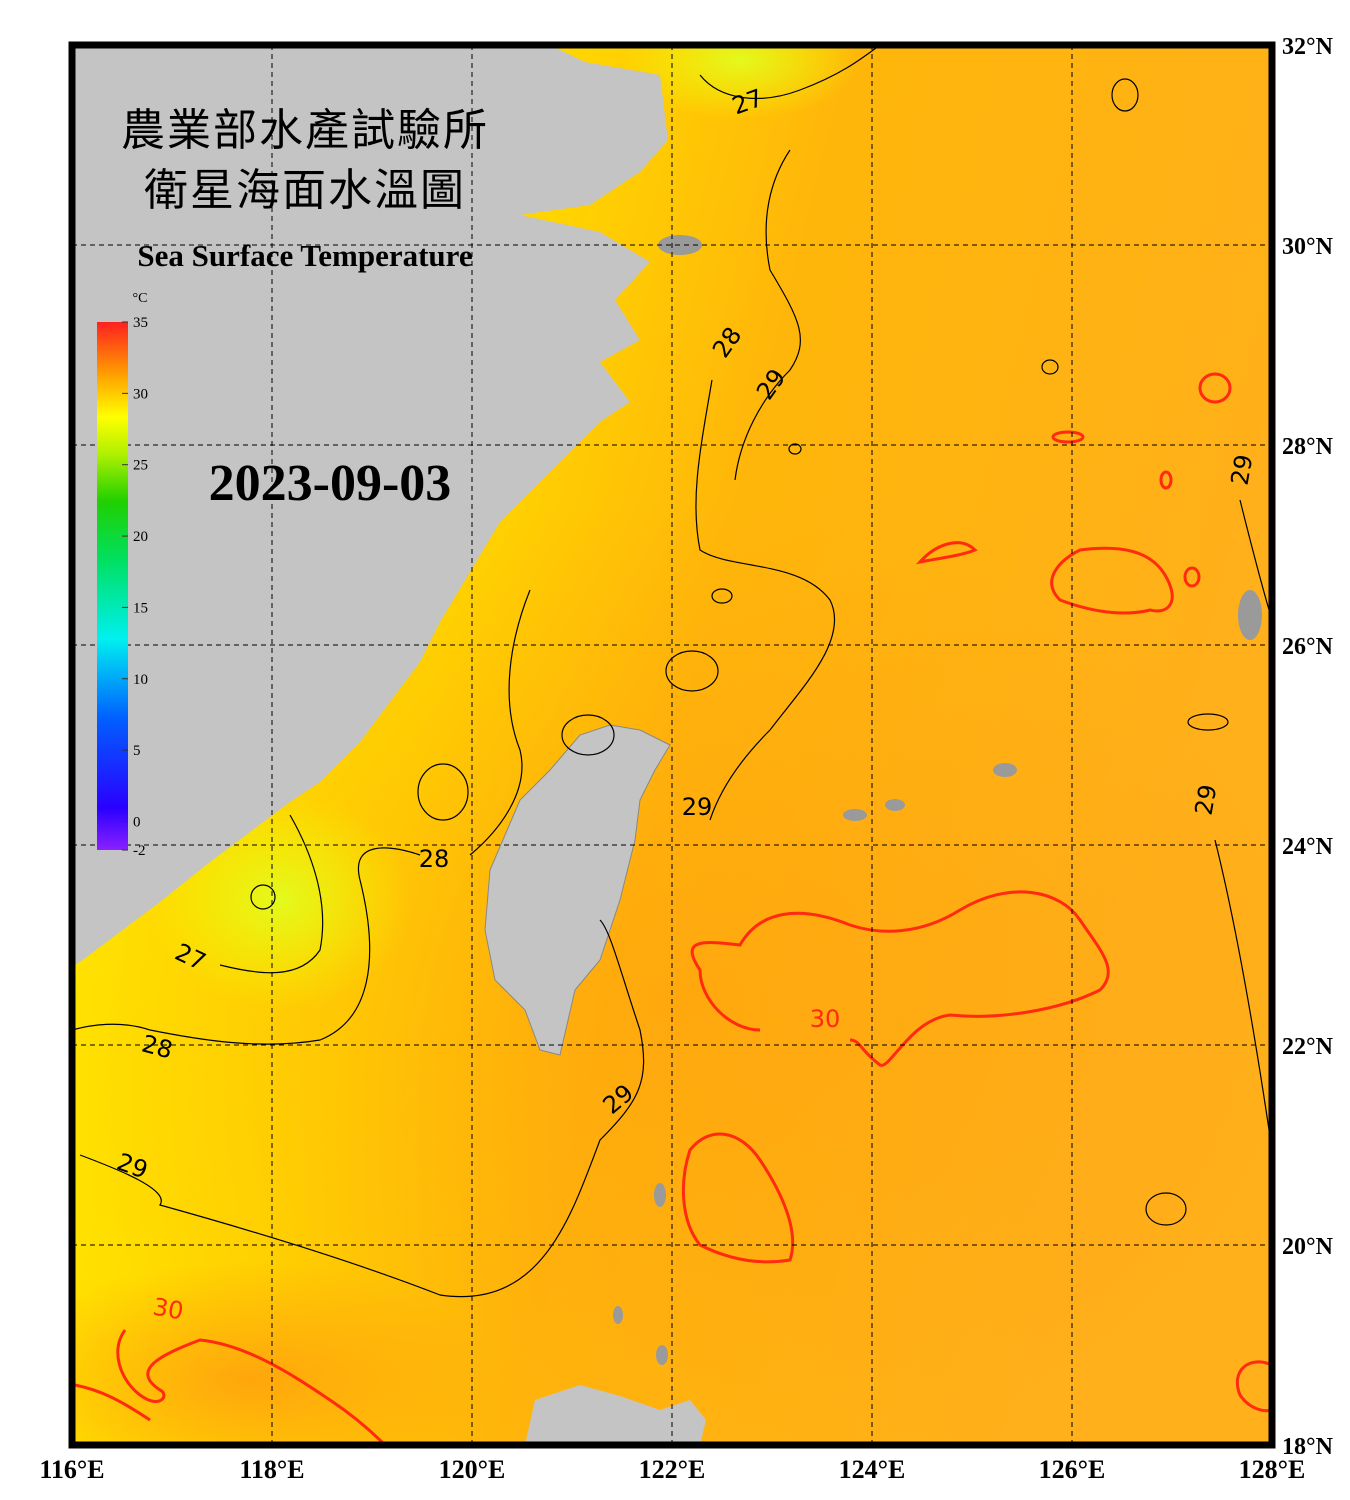 The image size is (1350, 1500). What do you see at coordinates (1072, 1469) in the screenshot?
I see `x-tick-label: 126°E` at bounding box center [1072, 1469].